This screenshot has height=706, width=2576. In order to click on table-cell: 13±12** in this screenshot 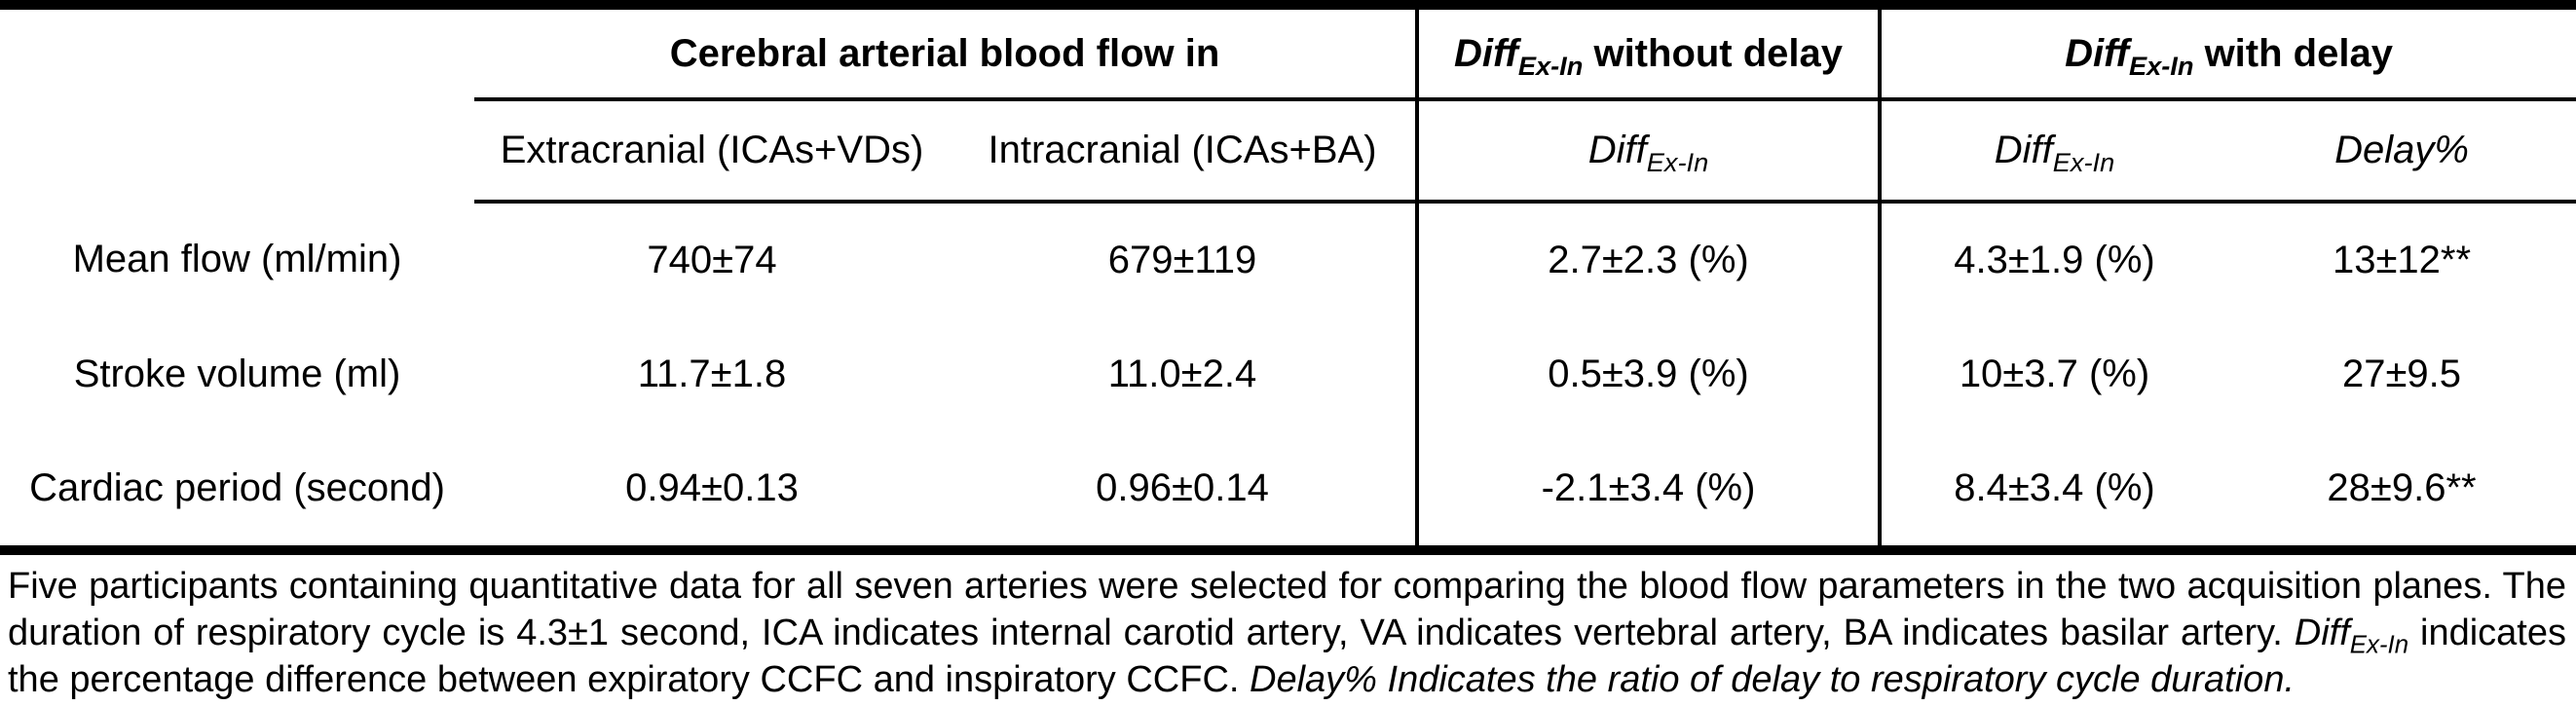, I will do `click(2402, 260)`.